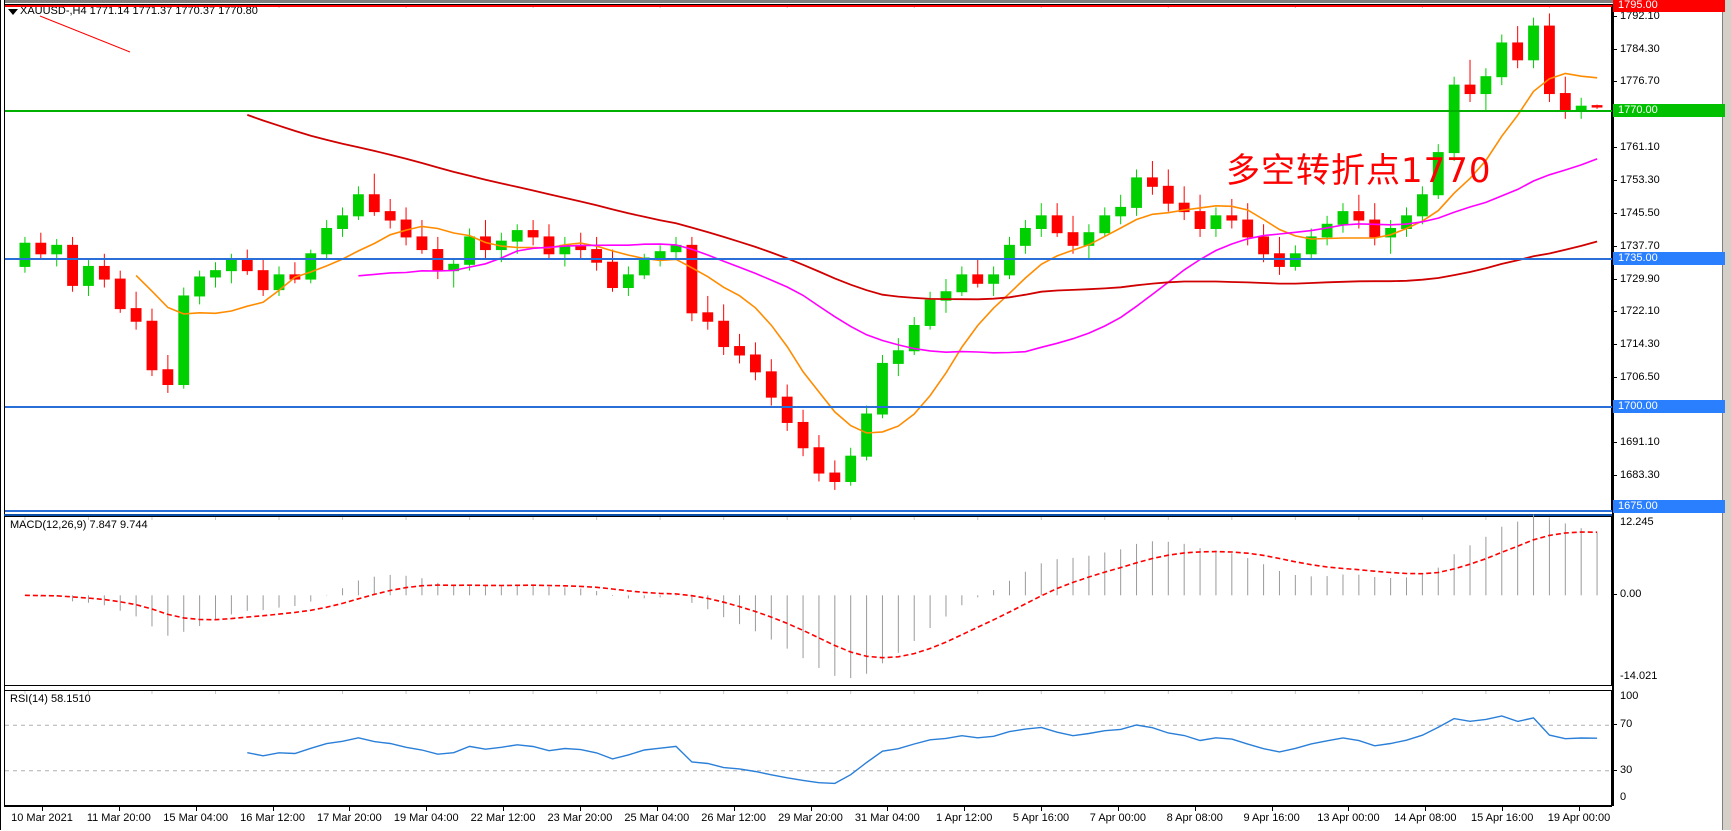 The width and height of the screenshot is (1731, 831). What do you see at coordinates (1502, 818) in the screenshot?
I see `time-axis-label: 15 Apr 16:00` at bounding box center [1502, 818].